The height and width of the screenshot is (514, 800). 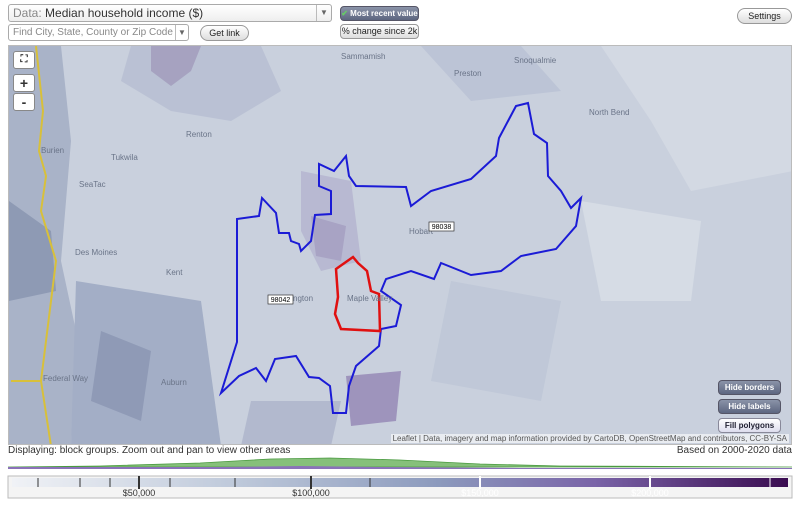 What do you see at coordinates (421, 231) in the screenshot?
I see `place-label: Hobart` at bounding box center [421, 231].